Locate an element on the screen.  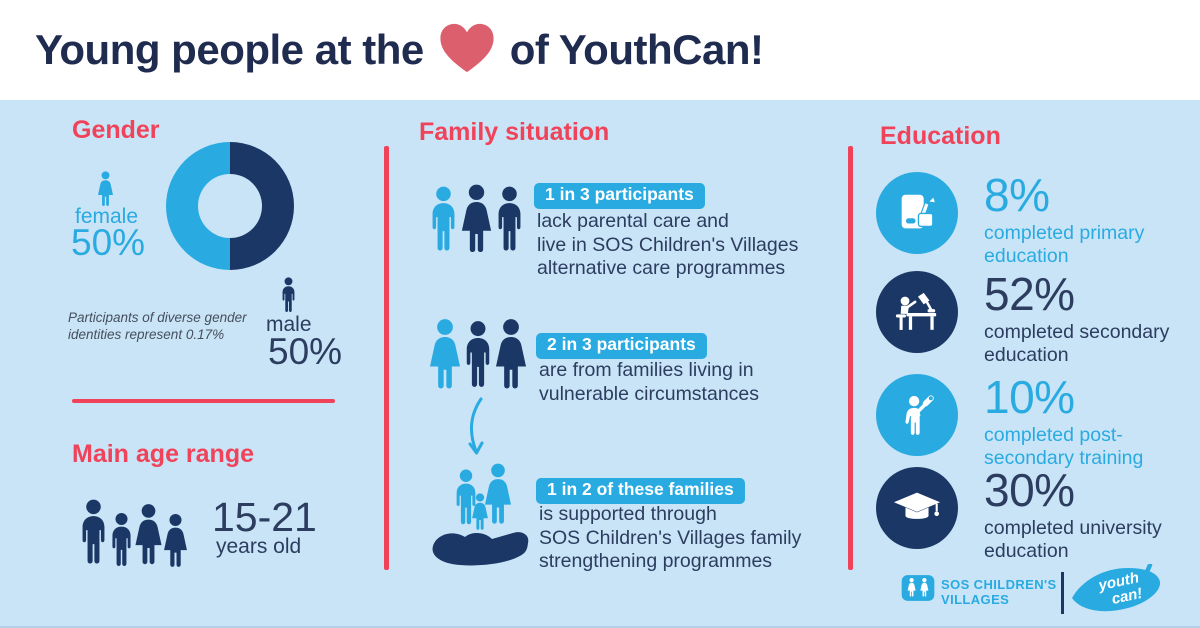
university-percentage: 30% is located at coordinates (1029, 490).